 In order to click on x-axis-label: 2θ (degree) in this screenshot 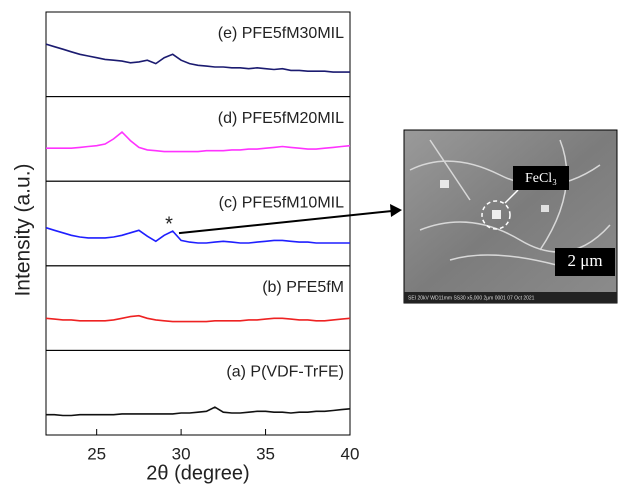, I will do `click(197, 473)`.